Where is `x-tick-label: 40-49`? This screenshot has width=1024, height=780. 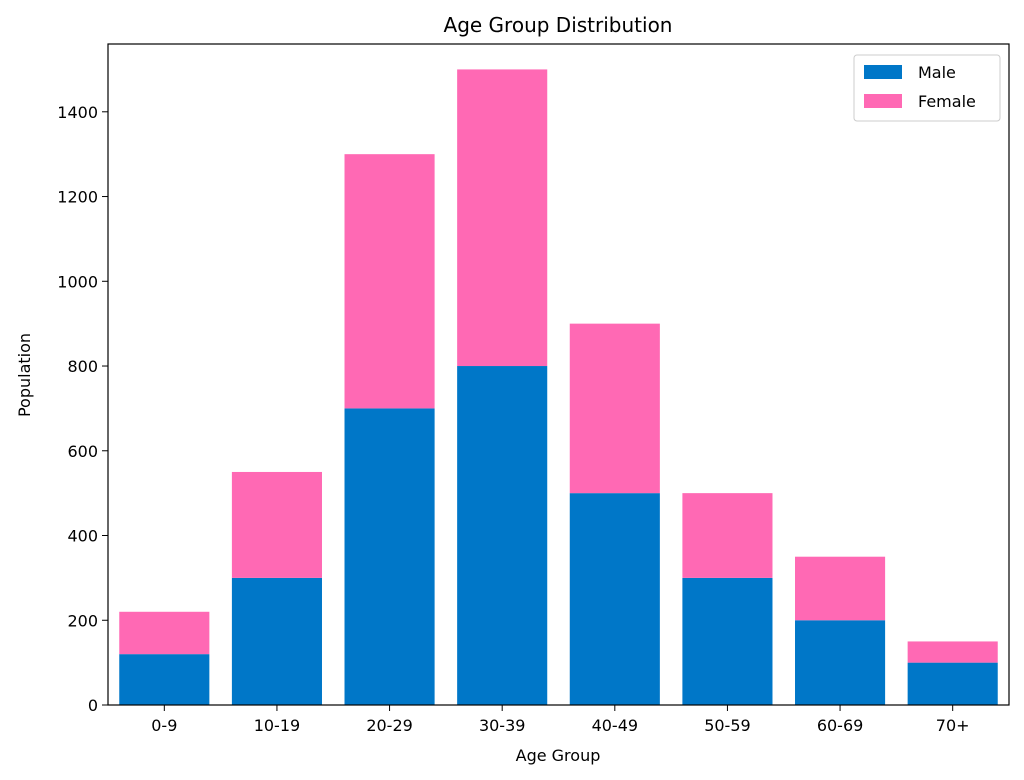 x-tick-label: 40-49 is located at coordinates (615, 725).